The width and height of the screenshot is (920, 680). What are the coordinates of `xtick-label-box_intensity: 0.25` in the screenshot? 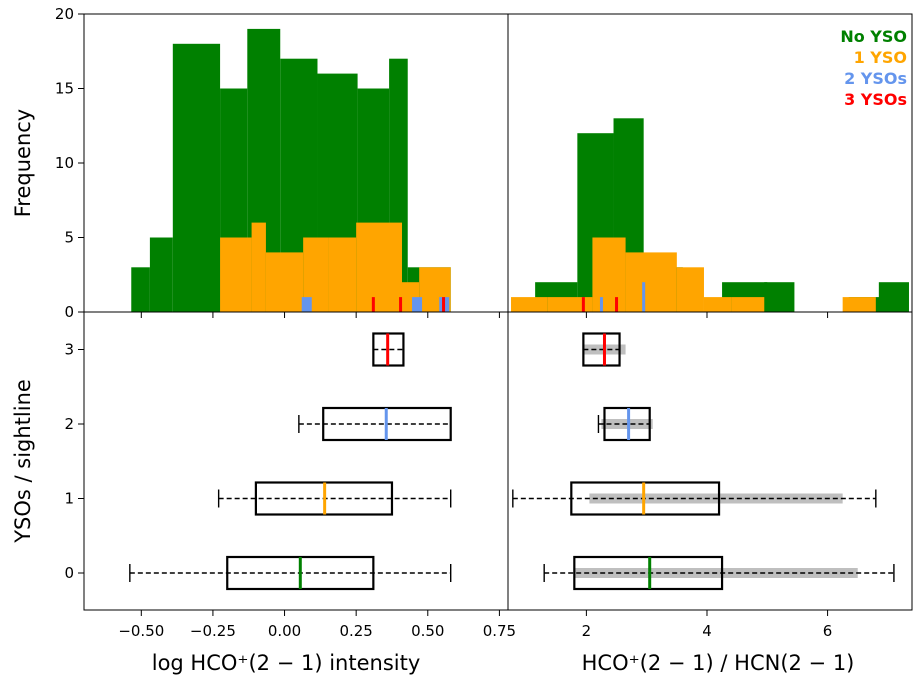 It's located at (355, 631).